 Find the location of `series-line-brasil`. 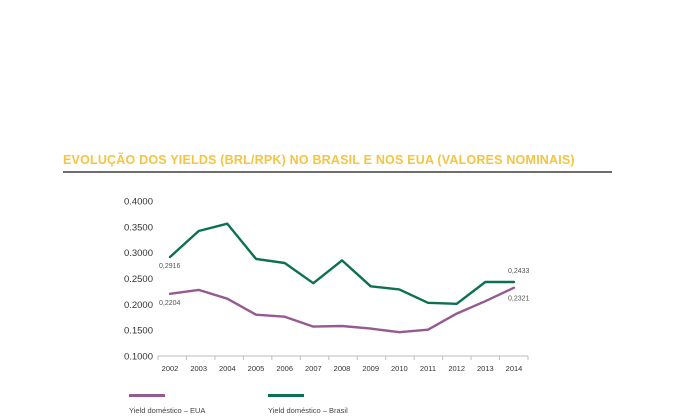

series-line-brasil is located at coordinates (342, 263).